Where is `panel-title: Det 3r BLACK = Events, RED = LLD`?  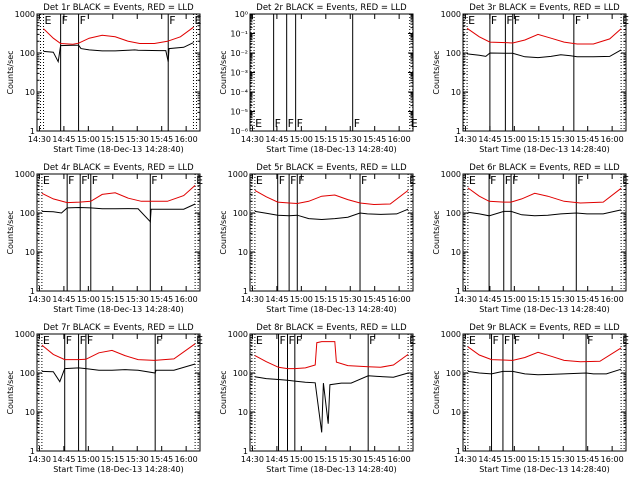 panel-title: Det 3r BLACK = Events, RED = LLD is located at coordinates (544, 8).